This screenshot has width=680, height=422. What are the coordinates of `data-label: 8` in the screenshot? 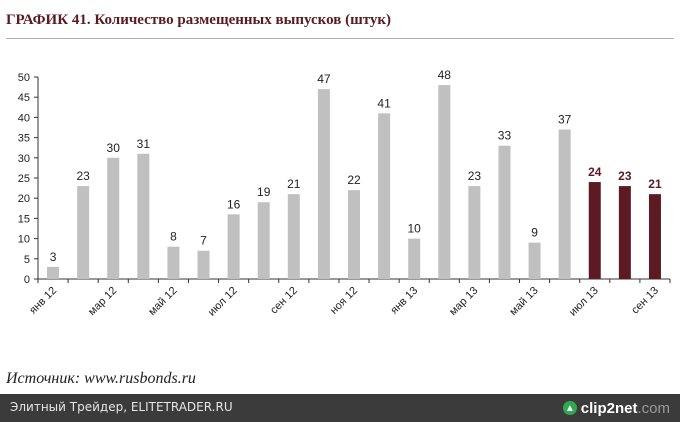 It's located at (173, 237).